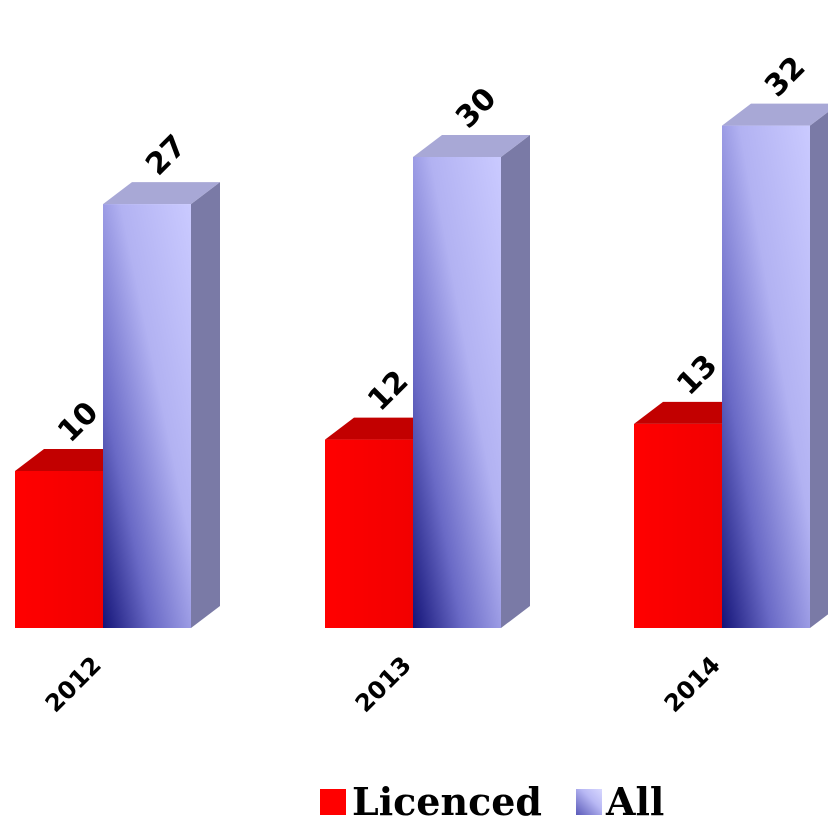  Describe the element at coordinates (205, 405) in the screenshot. I see `bar-side-all-2012` at that location.